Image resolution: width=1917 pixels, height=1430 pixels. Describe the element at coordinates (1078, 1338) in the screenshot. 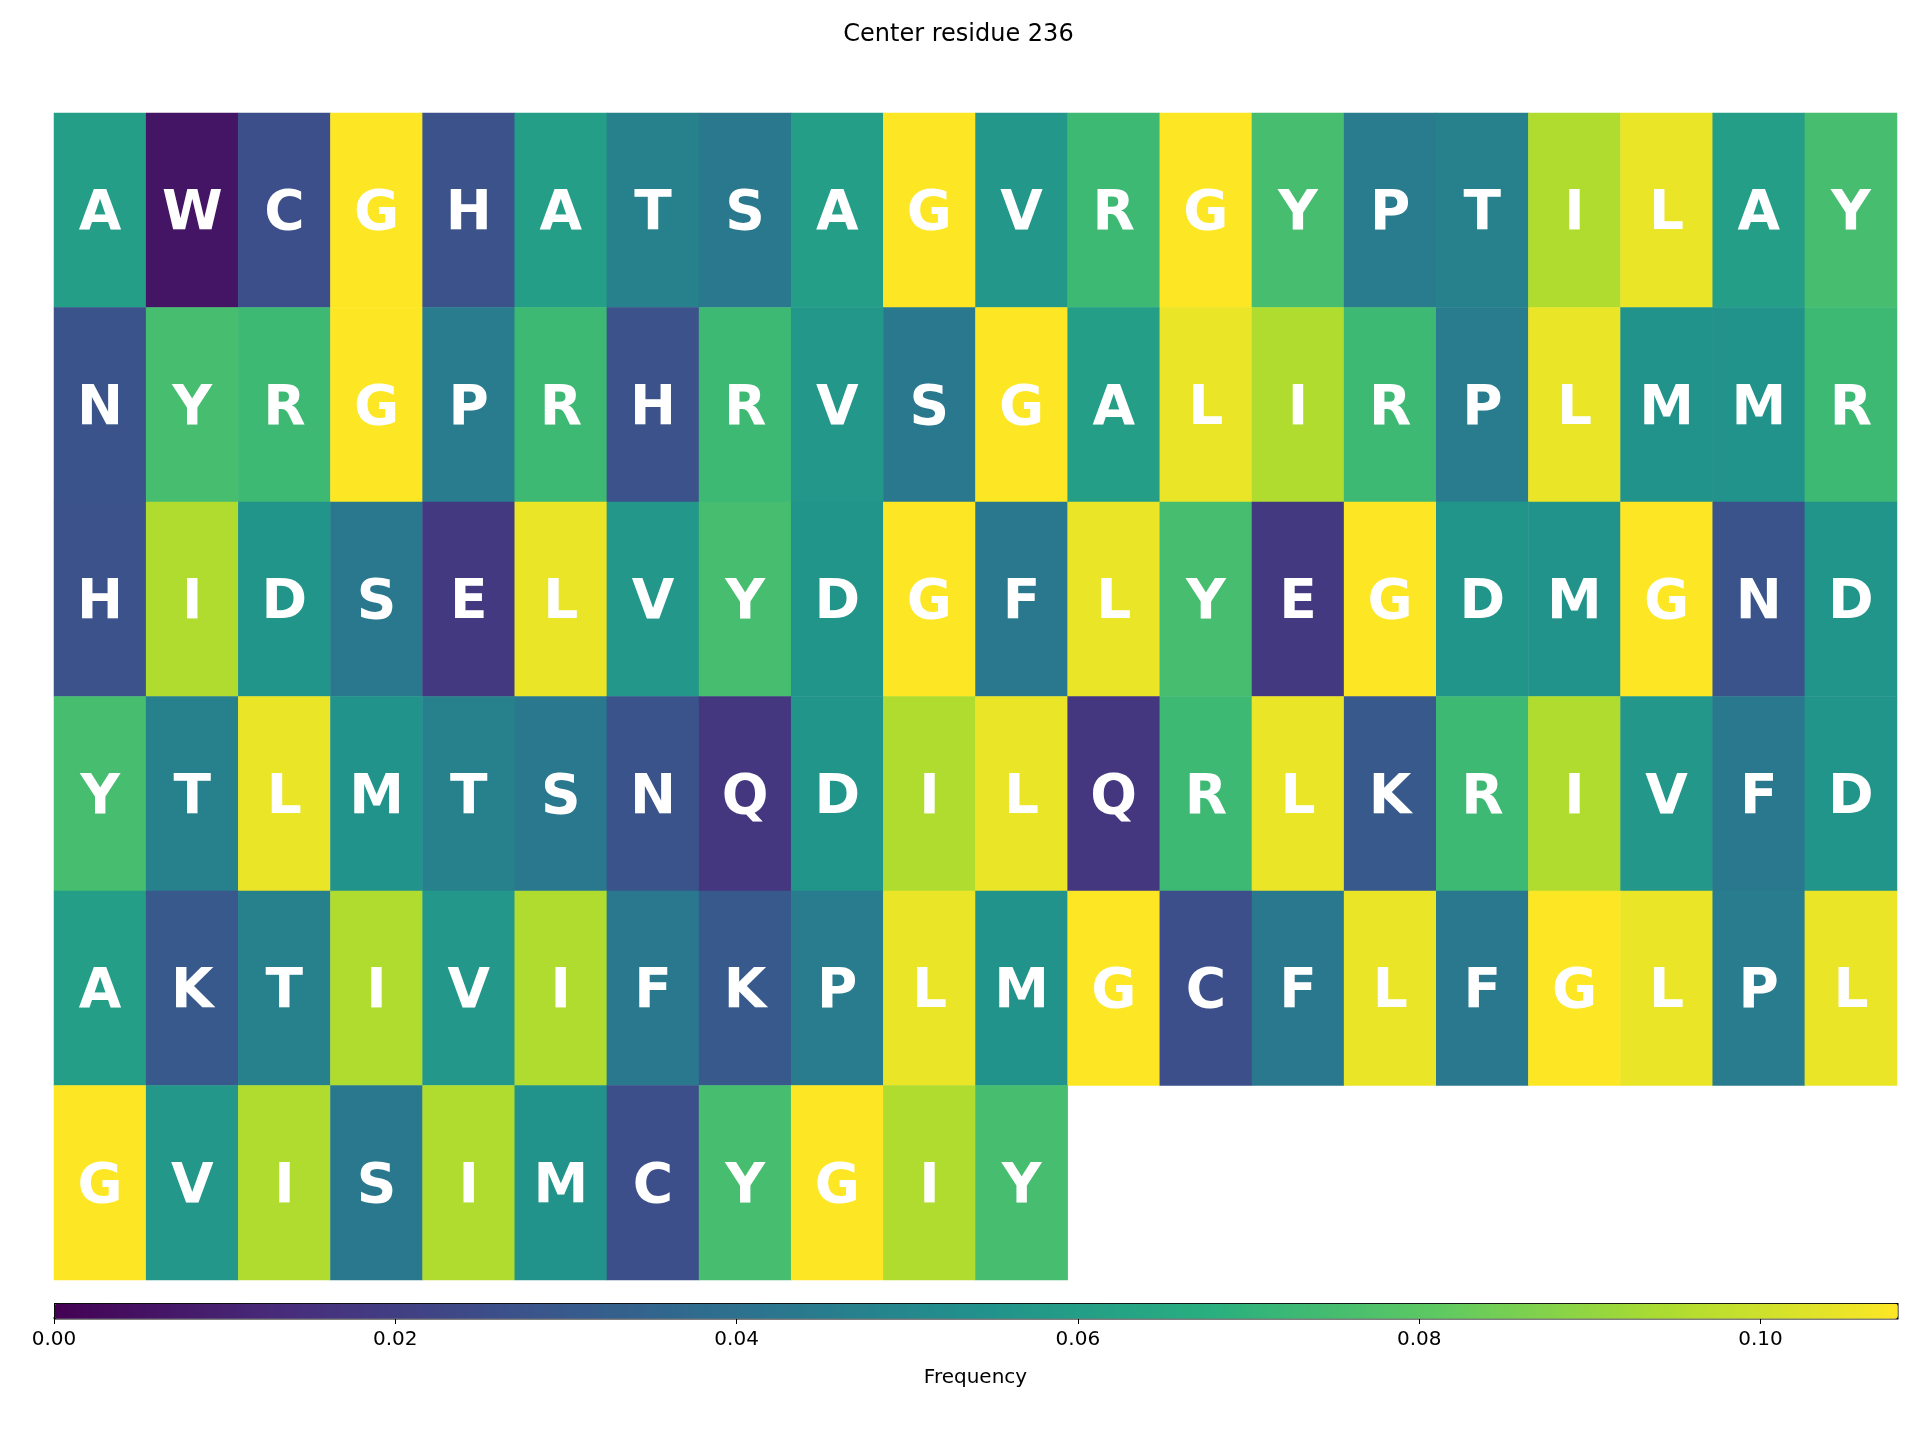

I see `color-bar-label: 0.06` at that location.